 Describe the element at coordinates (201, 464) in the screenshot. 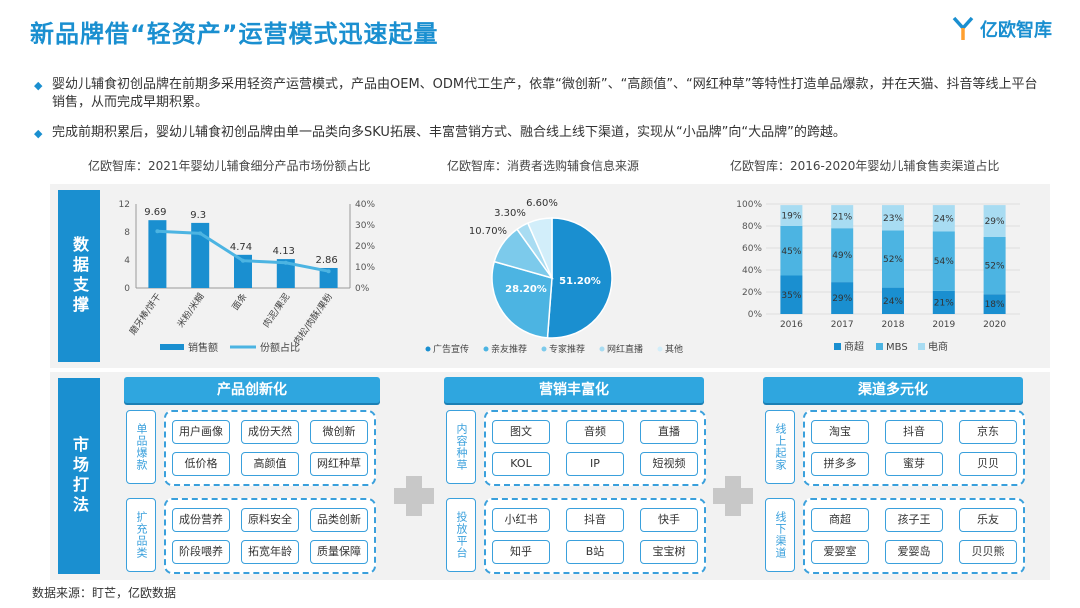

I see `tag-pill: 低价格` at that location.